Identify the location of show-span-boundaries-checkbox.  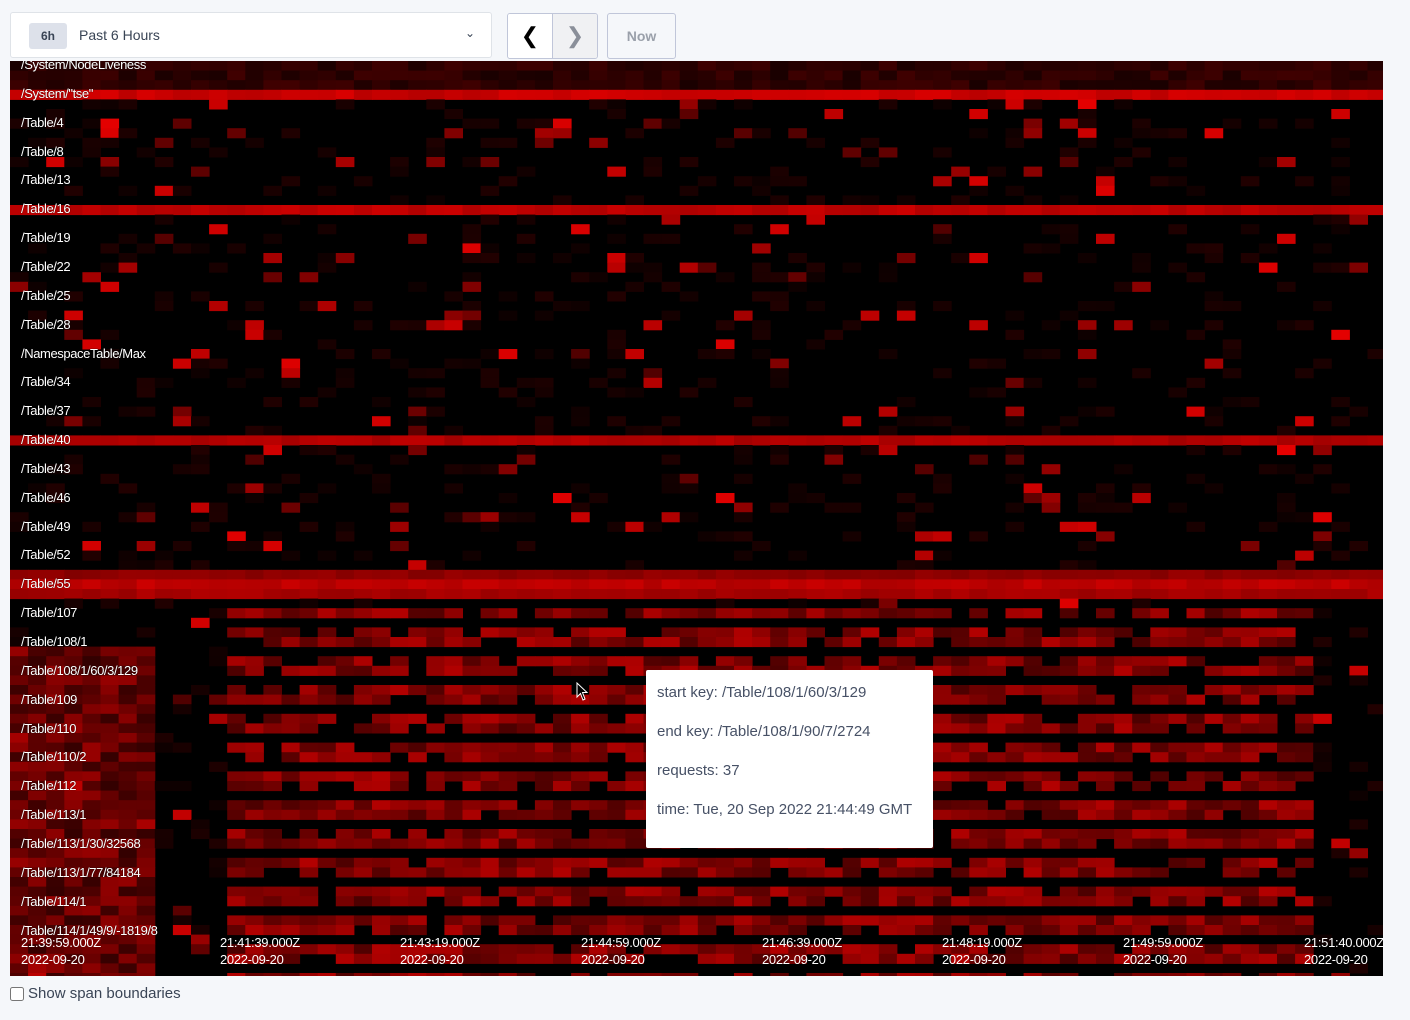
(17, 993).